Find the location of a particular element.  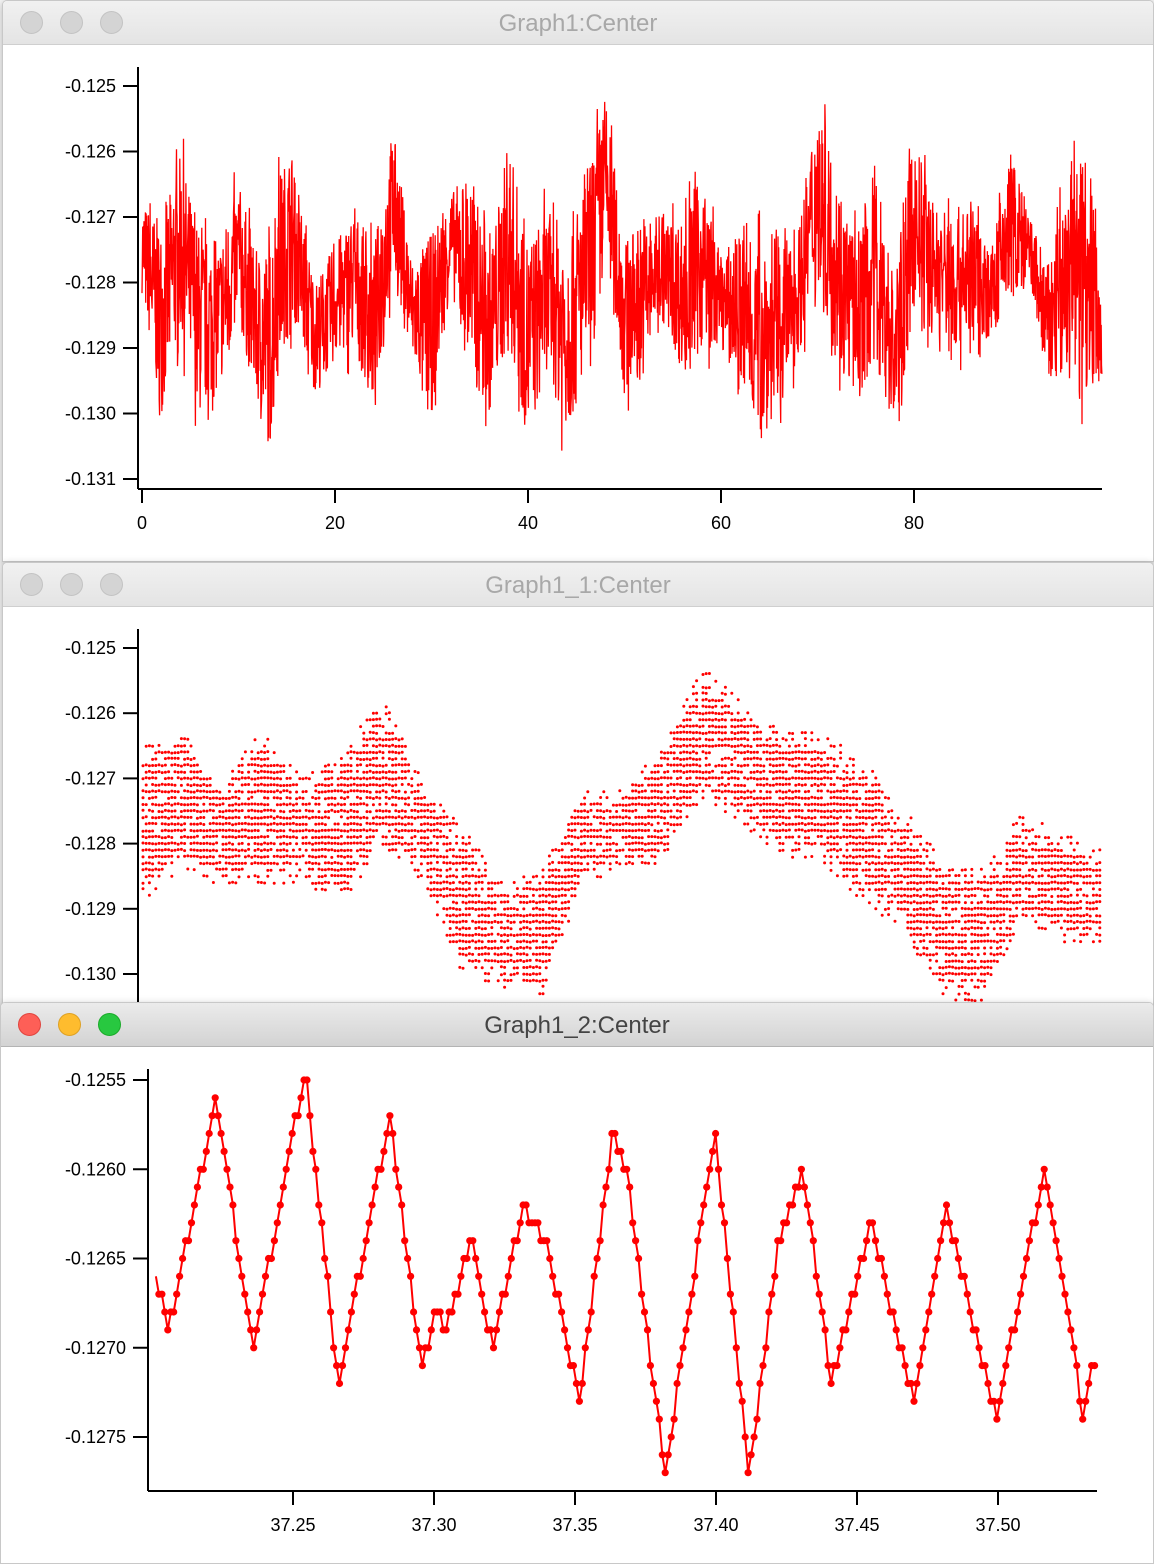

title-bar: Graph1_1:Center is located at coordinates (578, 585).